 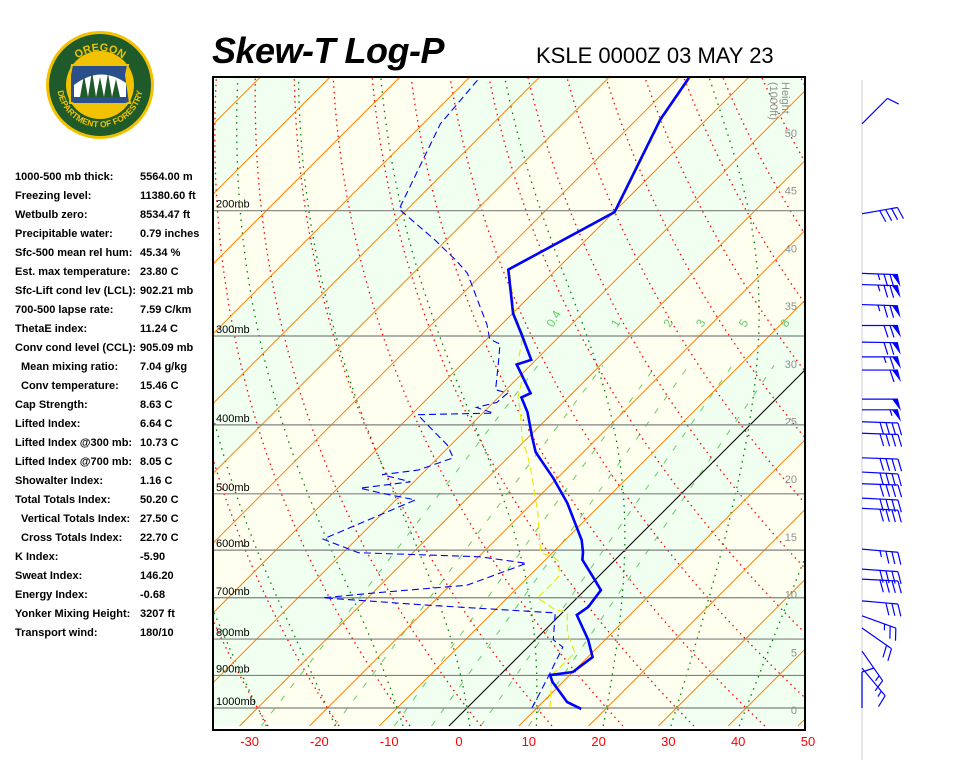 What do you see at coordinates (51, 215) in the screenshot?
I see `stat-label: Wetbulb zero:` at bounding box center [51, 215].